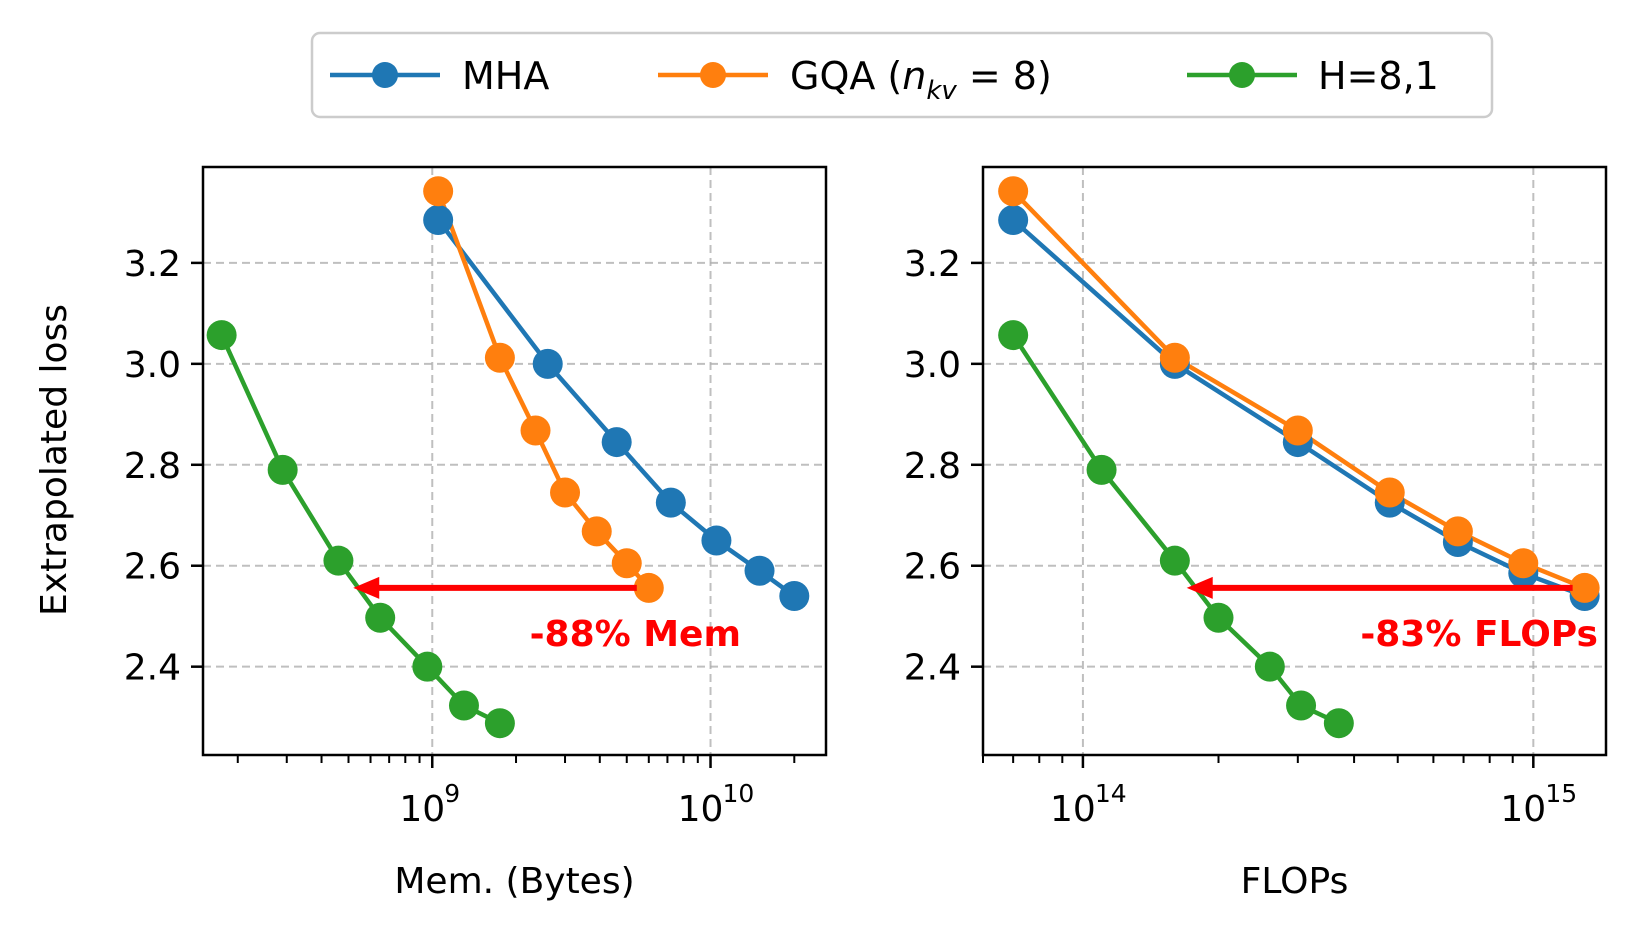 The width and height of the screenshot is (1630, 934). I want to click on x-axis-label: Mem. (Bytes), so click(514, 881).